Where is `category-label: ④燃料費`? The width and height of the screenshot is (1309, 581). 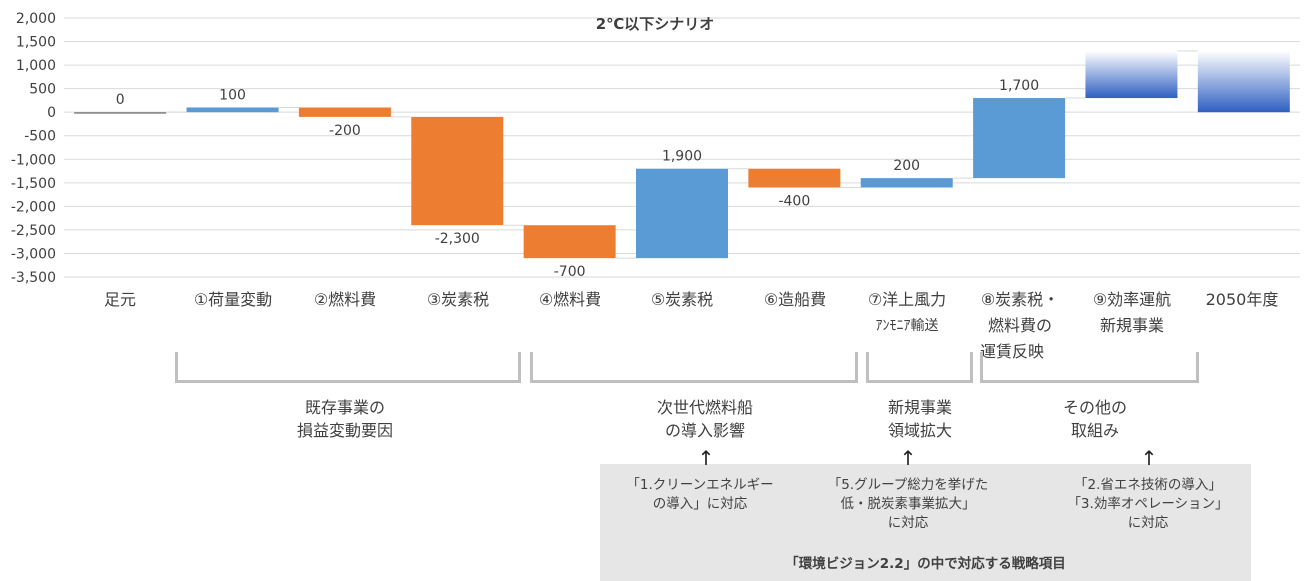
category-label: ④燃料費 is located at coordinates (570, 300).